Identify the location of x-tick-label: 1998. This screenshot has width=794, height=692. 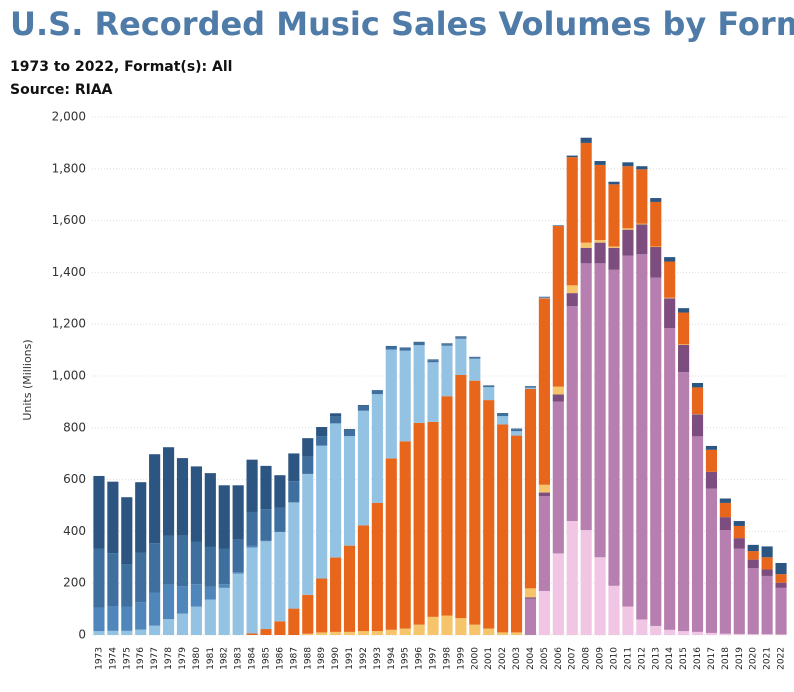
(447, 658).